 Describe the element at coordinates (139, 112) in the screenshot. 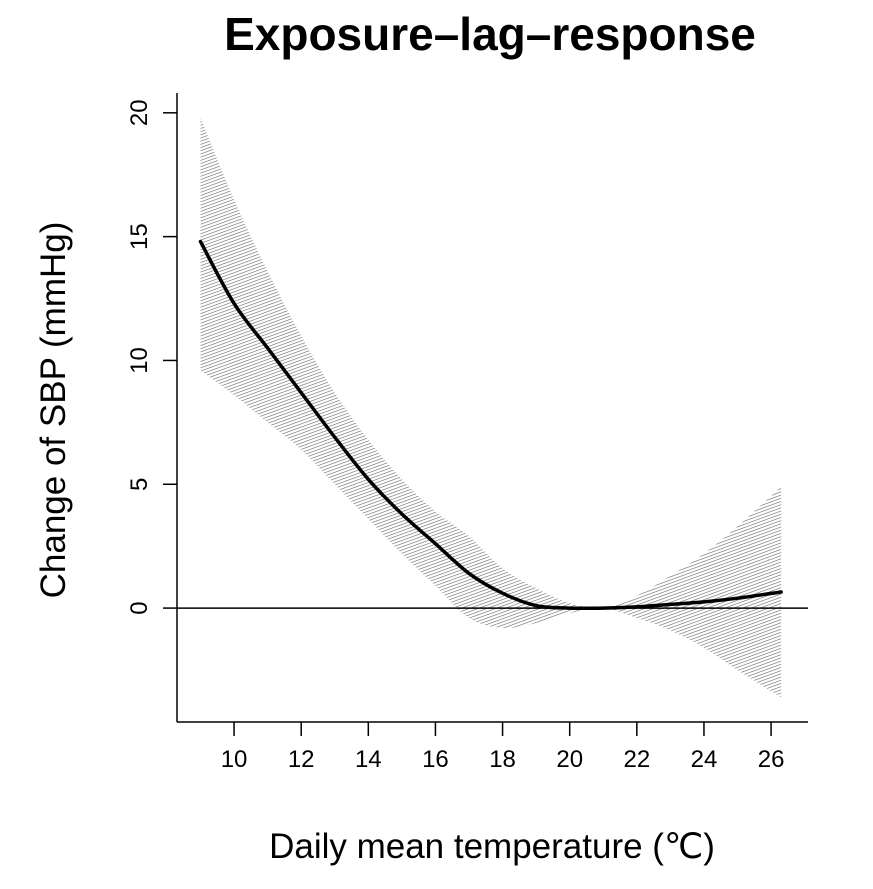

I see `y-tick-label: 20` at that location.